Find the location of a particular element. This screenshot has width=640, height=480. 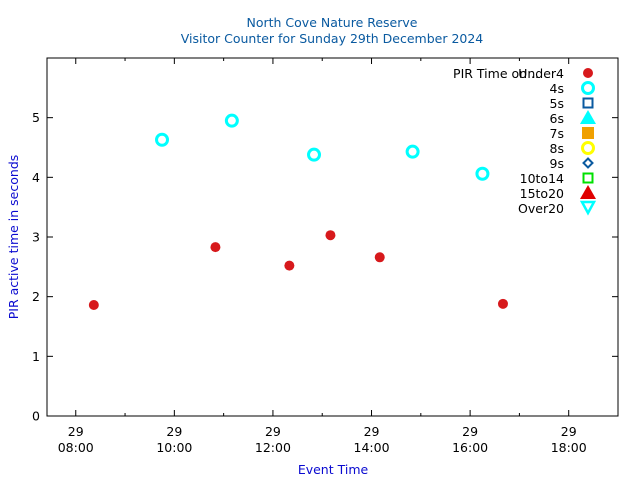

y-tick-label: 5 is located at coordinates (36, 117).